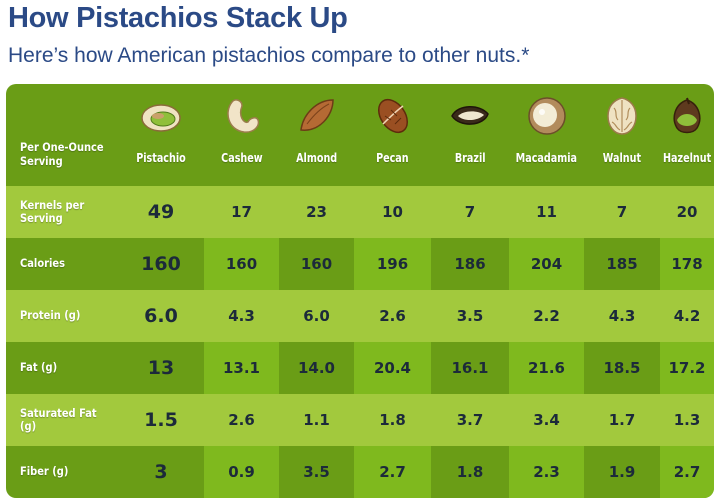  I want to click on table-cell: 1.7, so click(622, 420).